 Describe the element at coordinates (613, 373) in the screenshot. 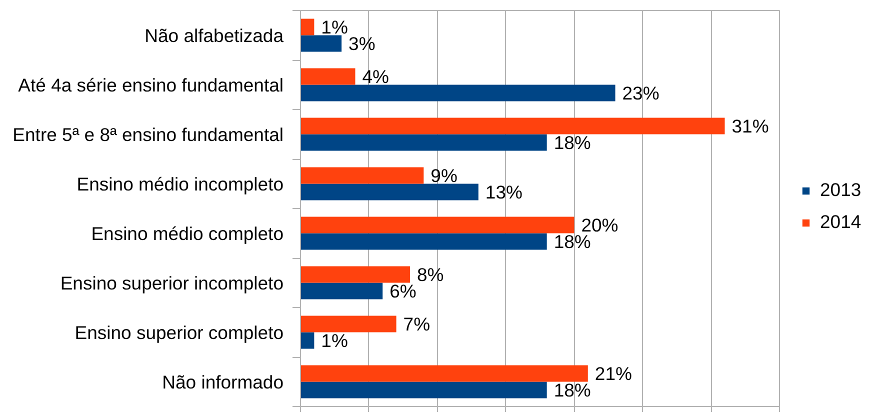

I see `data-label: 21%` at that location.